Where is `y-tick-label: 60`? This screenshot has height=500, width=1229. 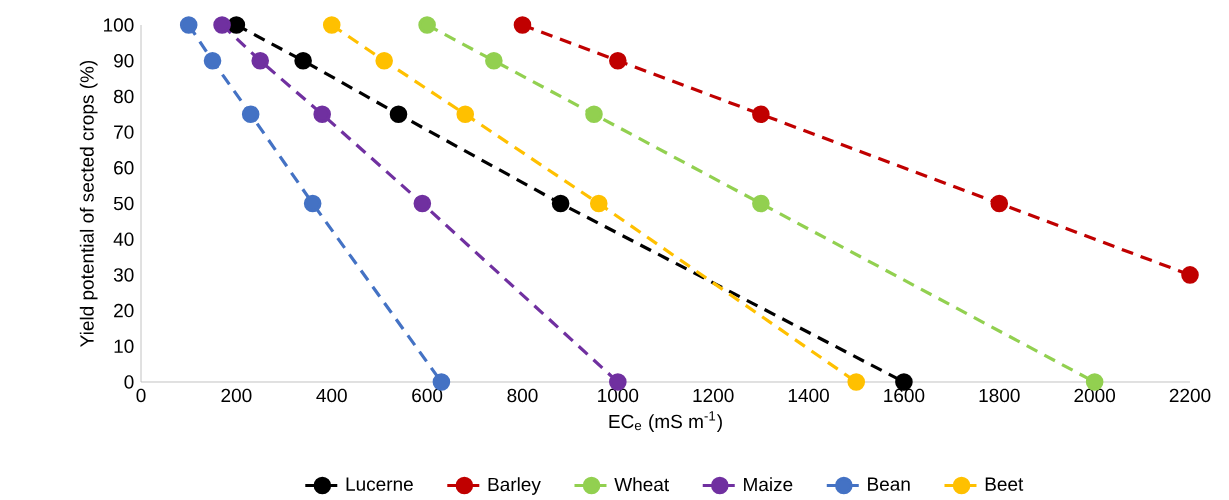
y-tick-label: 60 is located at coordinates (124, 168).